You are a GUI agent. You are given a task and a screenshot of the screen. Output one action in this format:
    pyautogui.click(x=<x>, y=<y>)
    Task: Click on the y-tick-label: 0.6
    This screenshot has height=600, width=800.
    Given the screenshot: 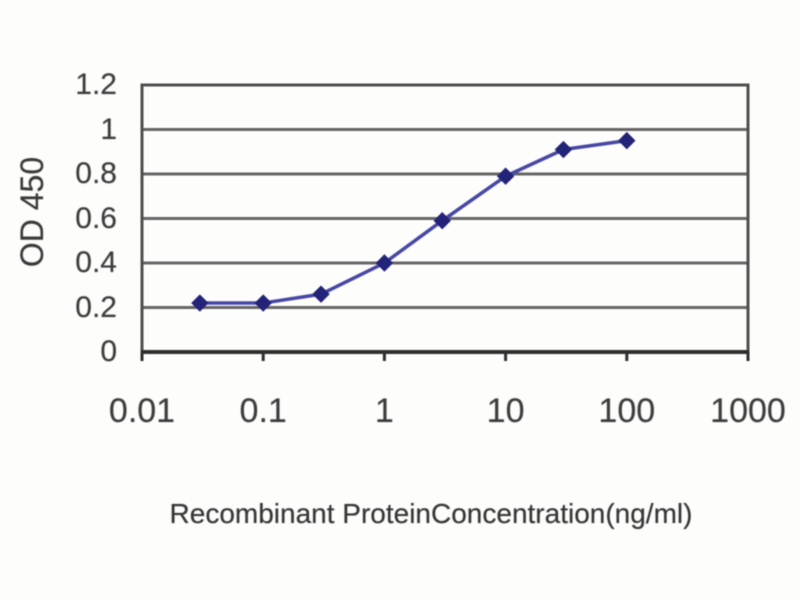 What is the action you would take?
    pyautogui.click(x=96, y=218)
    